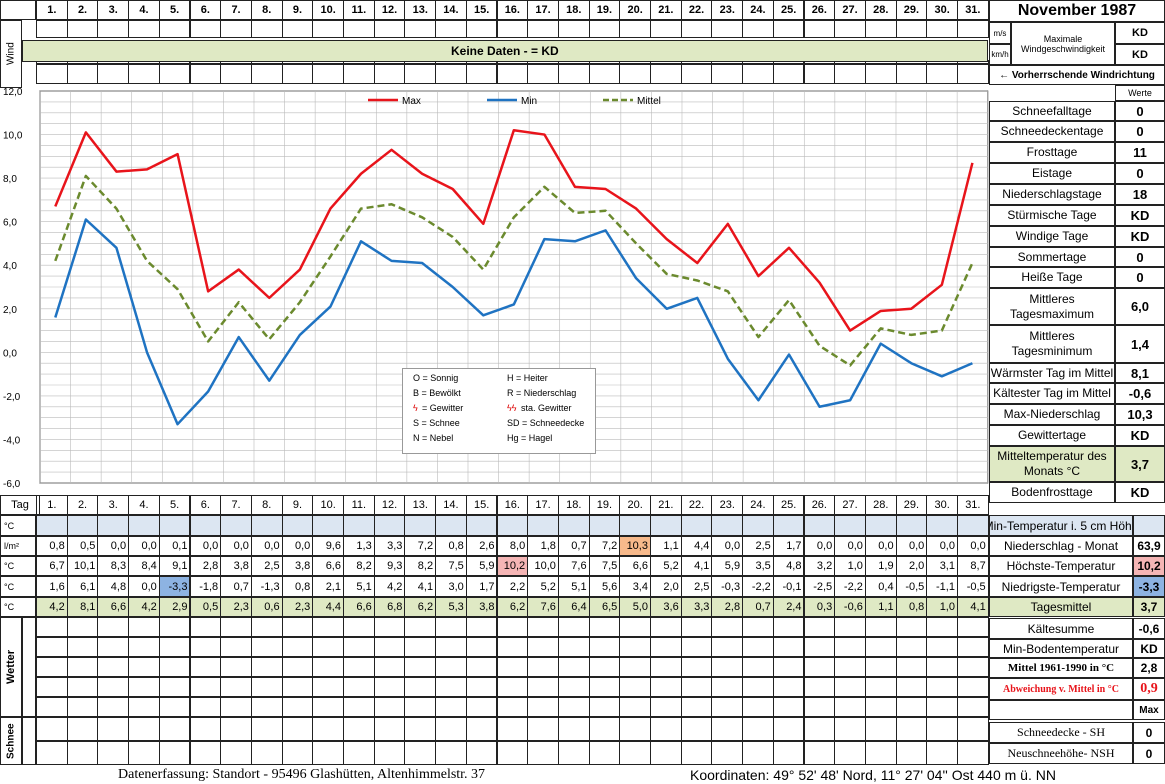 The height and width of the screenshot is (784, 1165). I want to click on table-cell: 5,1, so click(573, 586).